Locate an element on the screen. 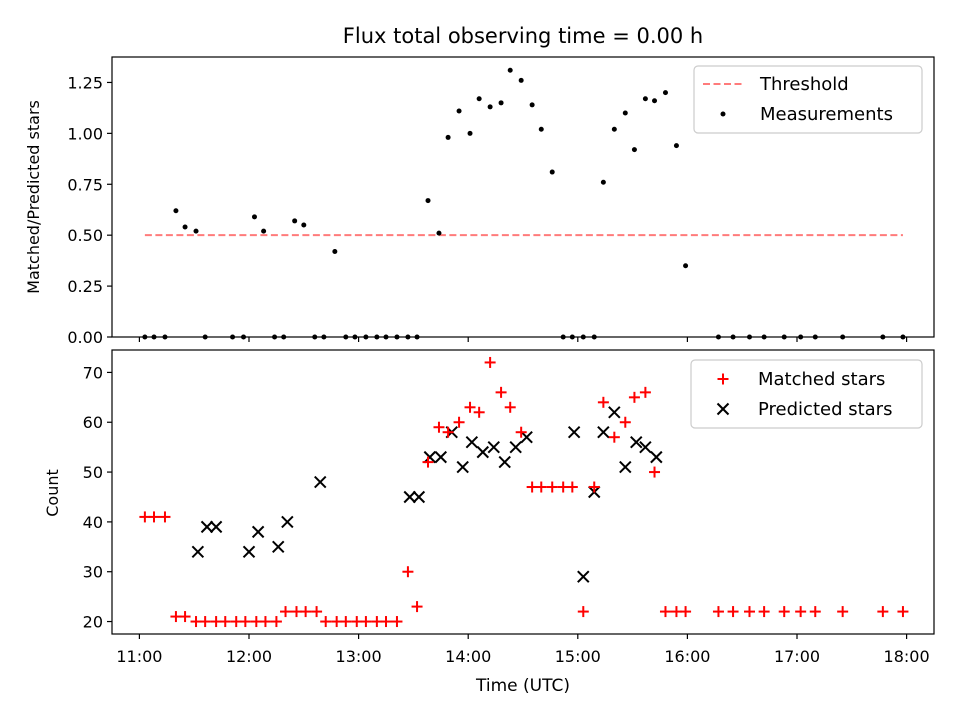 This screenshot has height=720, width=960. bottom-x-tick-label: 17:00 is located at coordinates (797, 656).